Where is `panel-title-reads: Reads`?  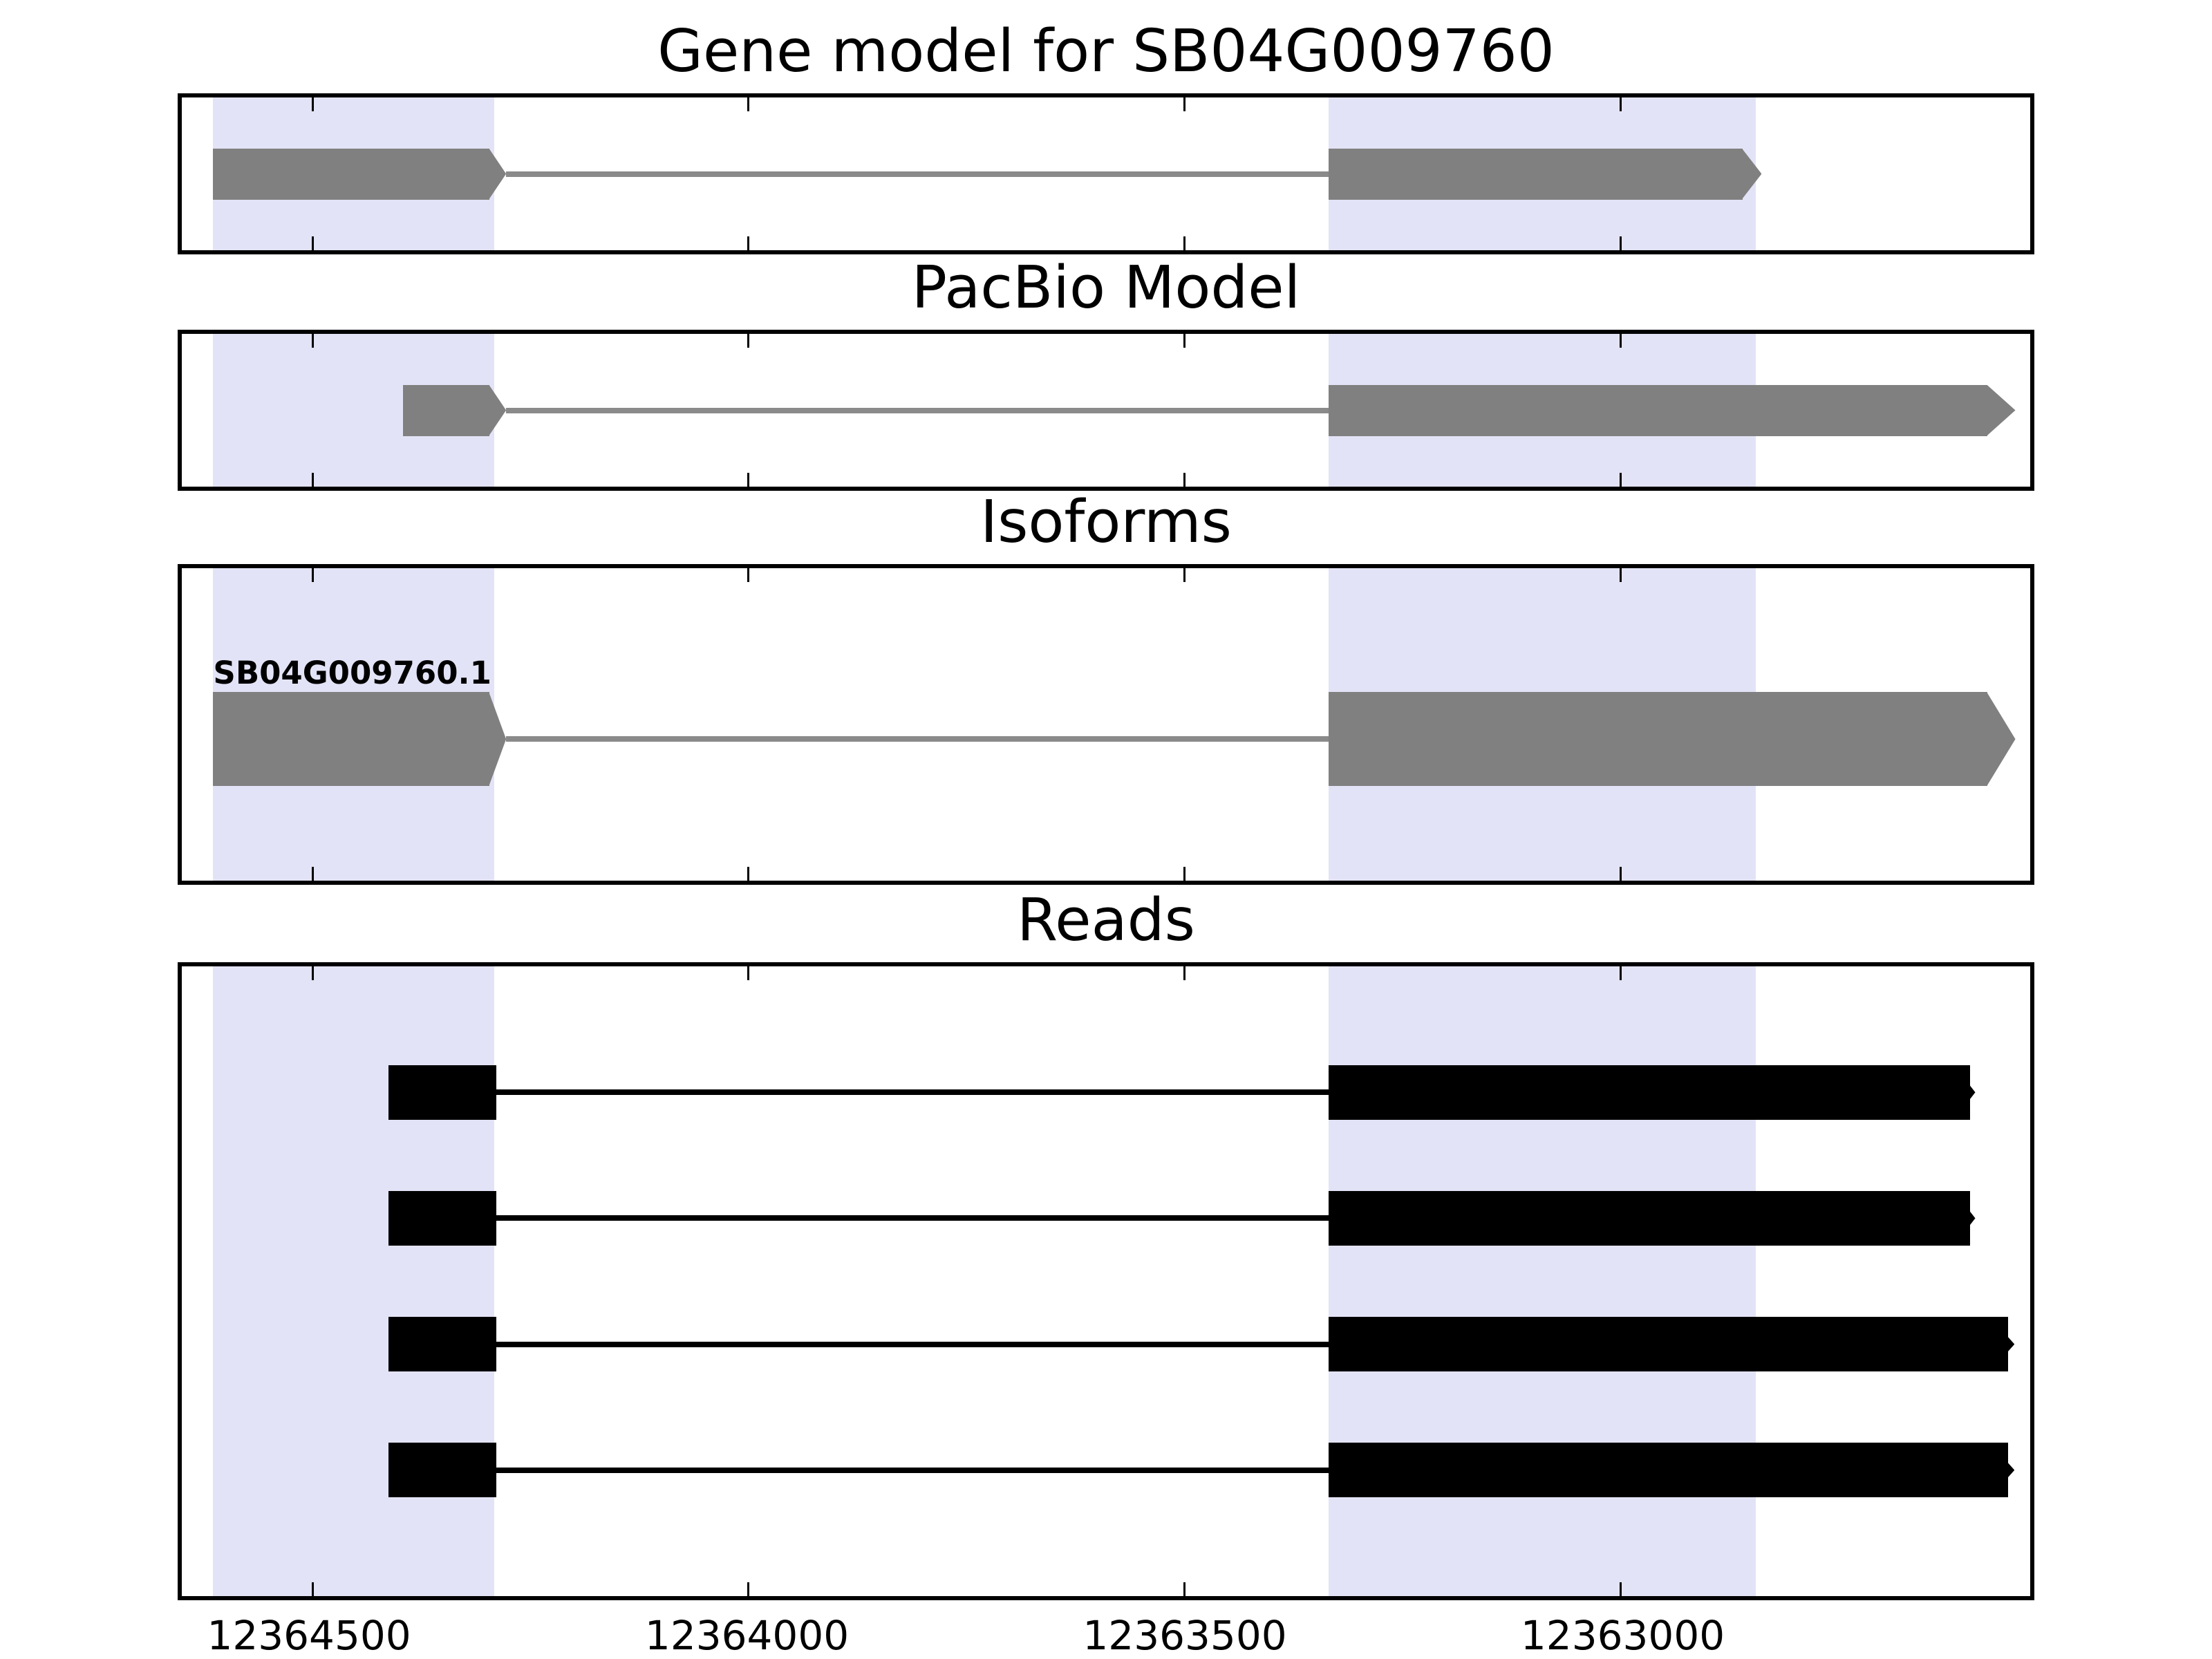 panel-title-reads: Reads is located at coordinates (1106, 920).